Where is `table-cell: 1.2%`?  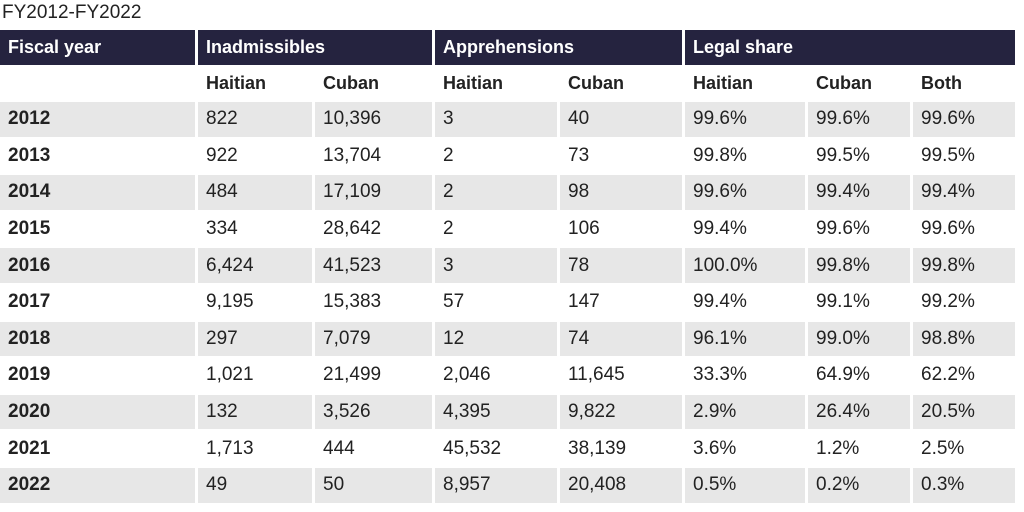
table-cell: 1.2% is located at coordinates (838, 448).